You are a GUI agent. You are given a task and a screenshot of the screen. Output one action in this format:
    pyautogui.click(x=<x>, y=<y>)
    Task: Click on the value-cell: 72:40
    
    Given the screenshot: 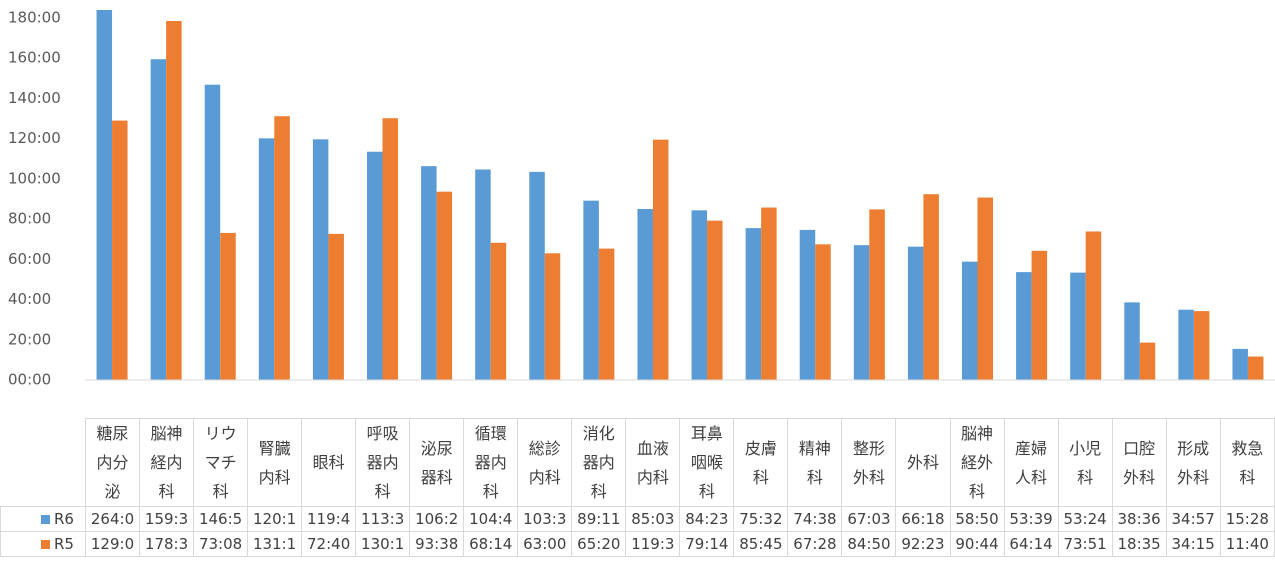 What is the action you would take?
    pyautogui.click(x=329, y=544)
    